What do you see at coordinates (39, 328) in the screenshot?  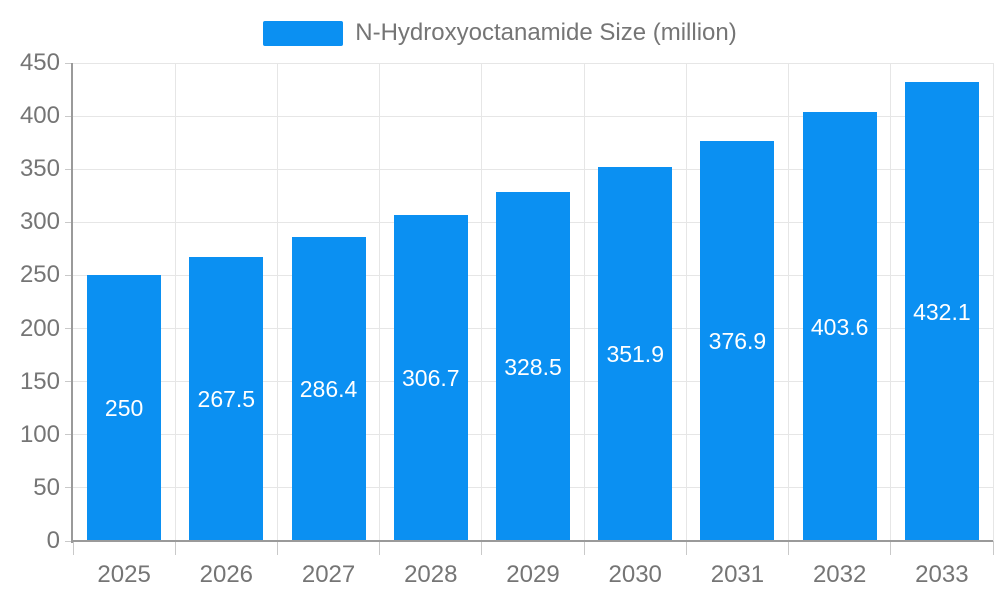 I see `y-axis-label: 200` at bounding box center [39, 328].